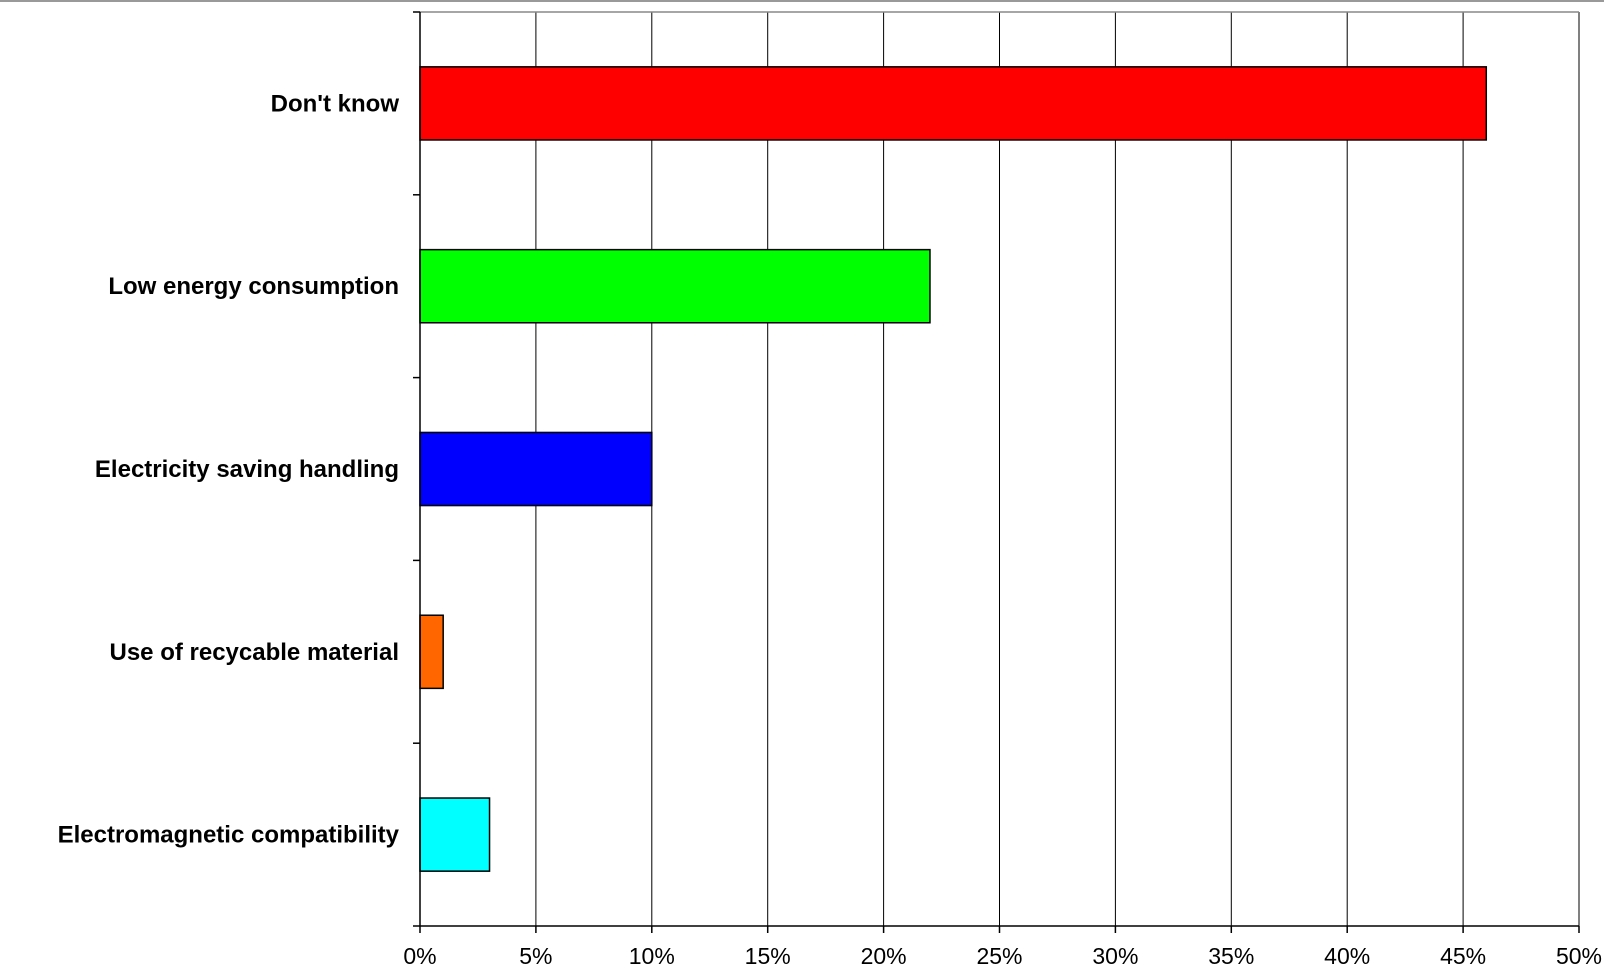 The height and width of the screenshot is (974, 1604). What do you see at coordinates (1231, 956) in the screenshot?
I see `x-tick-label: 35%` at bounding box center [1231, 956].